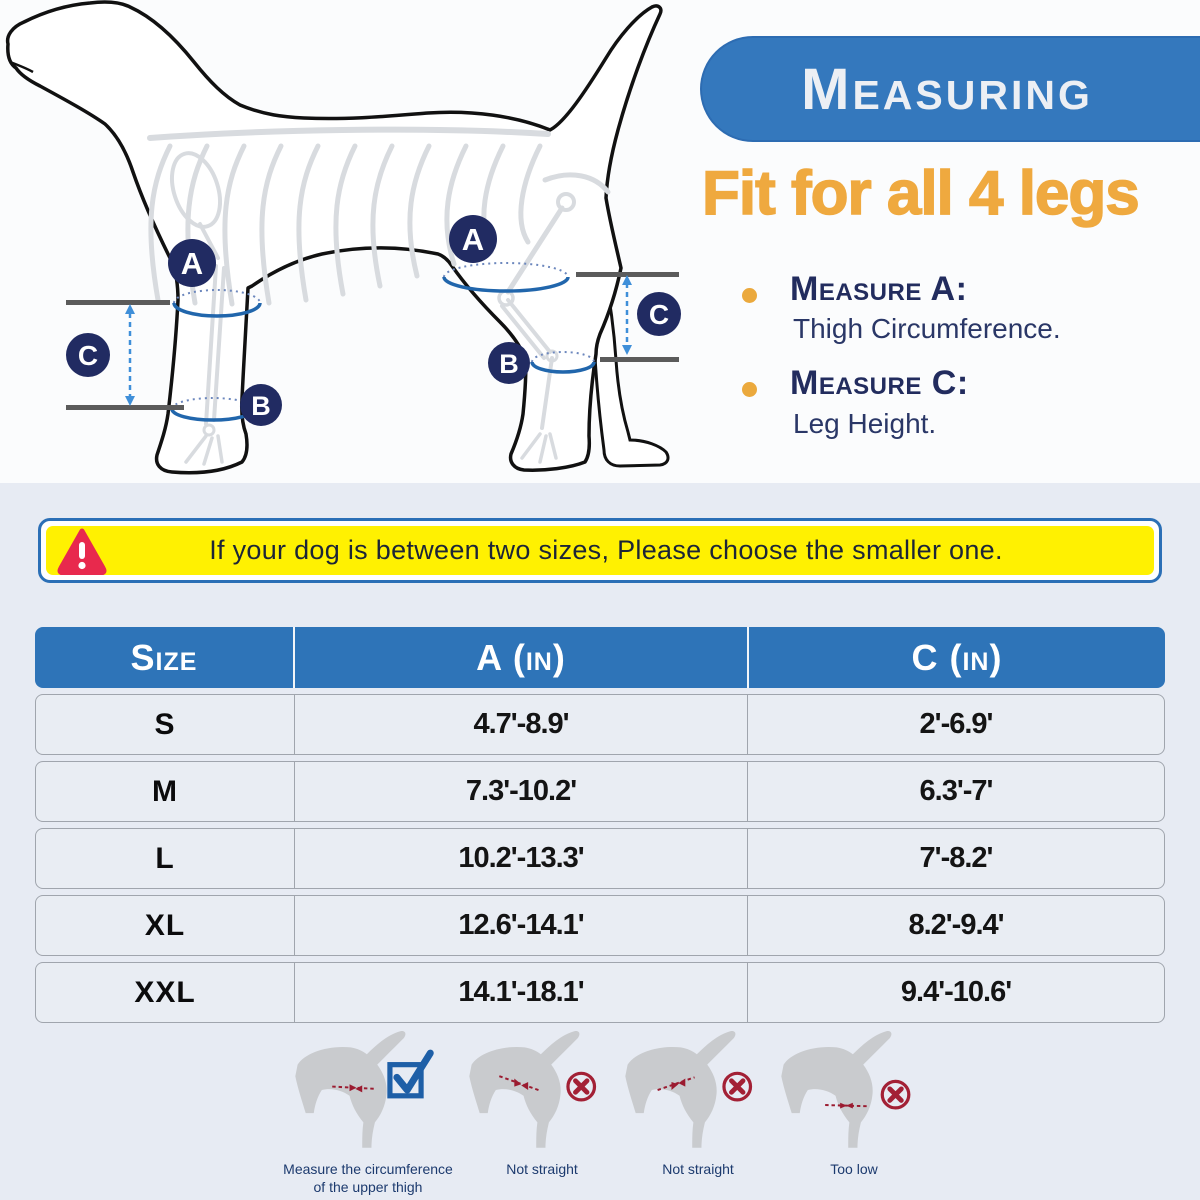 The image size is (1200, 1200). What do you see at coordinates (956, 858) in the screenshot?
I see `c-range: 7'-8.2'` at bounding box center [956, 858].